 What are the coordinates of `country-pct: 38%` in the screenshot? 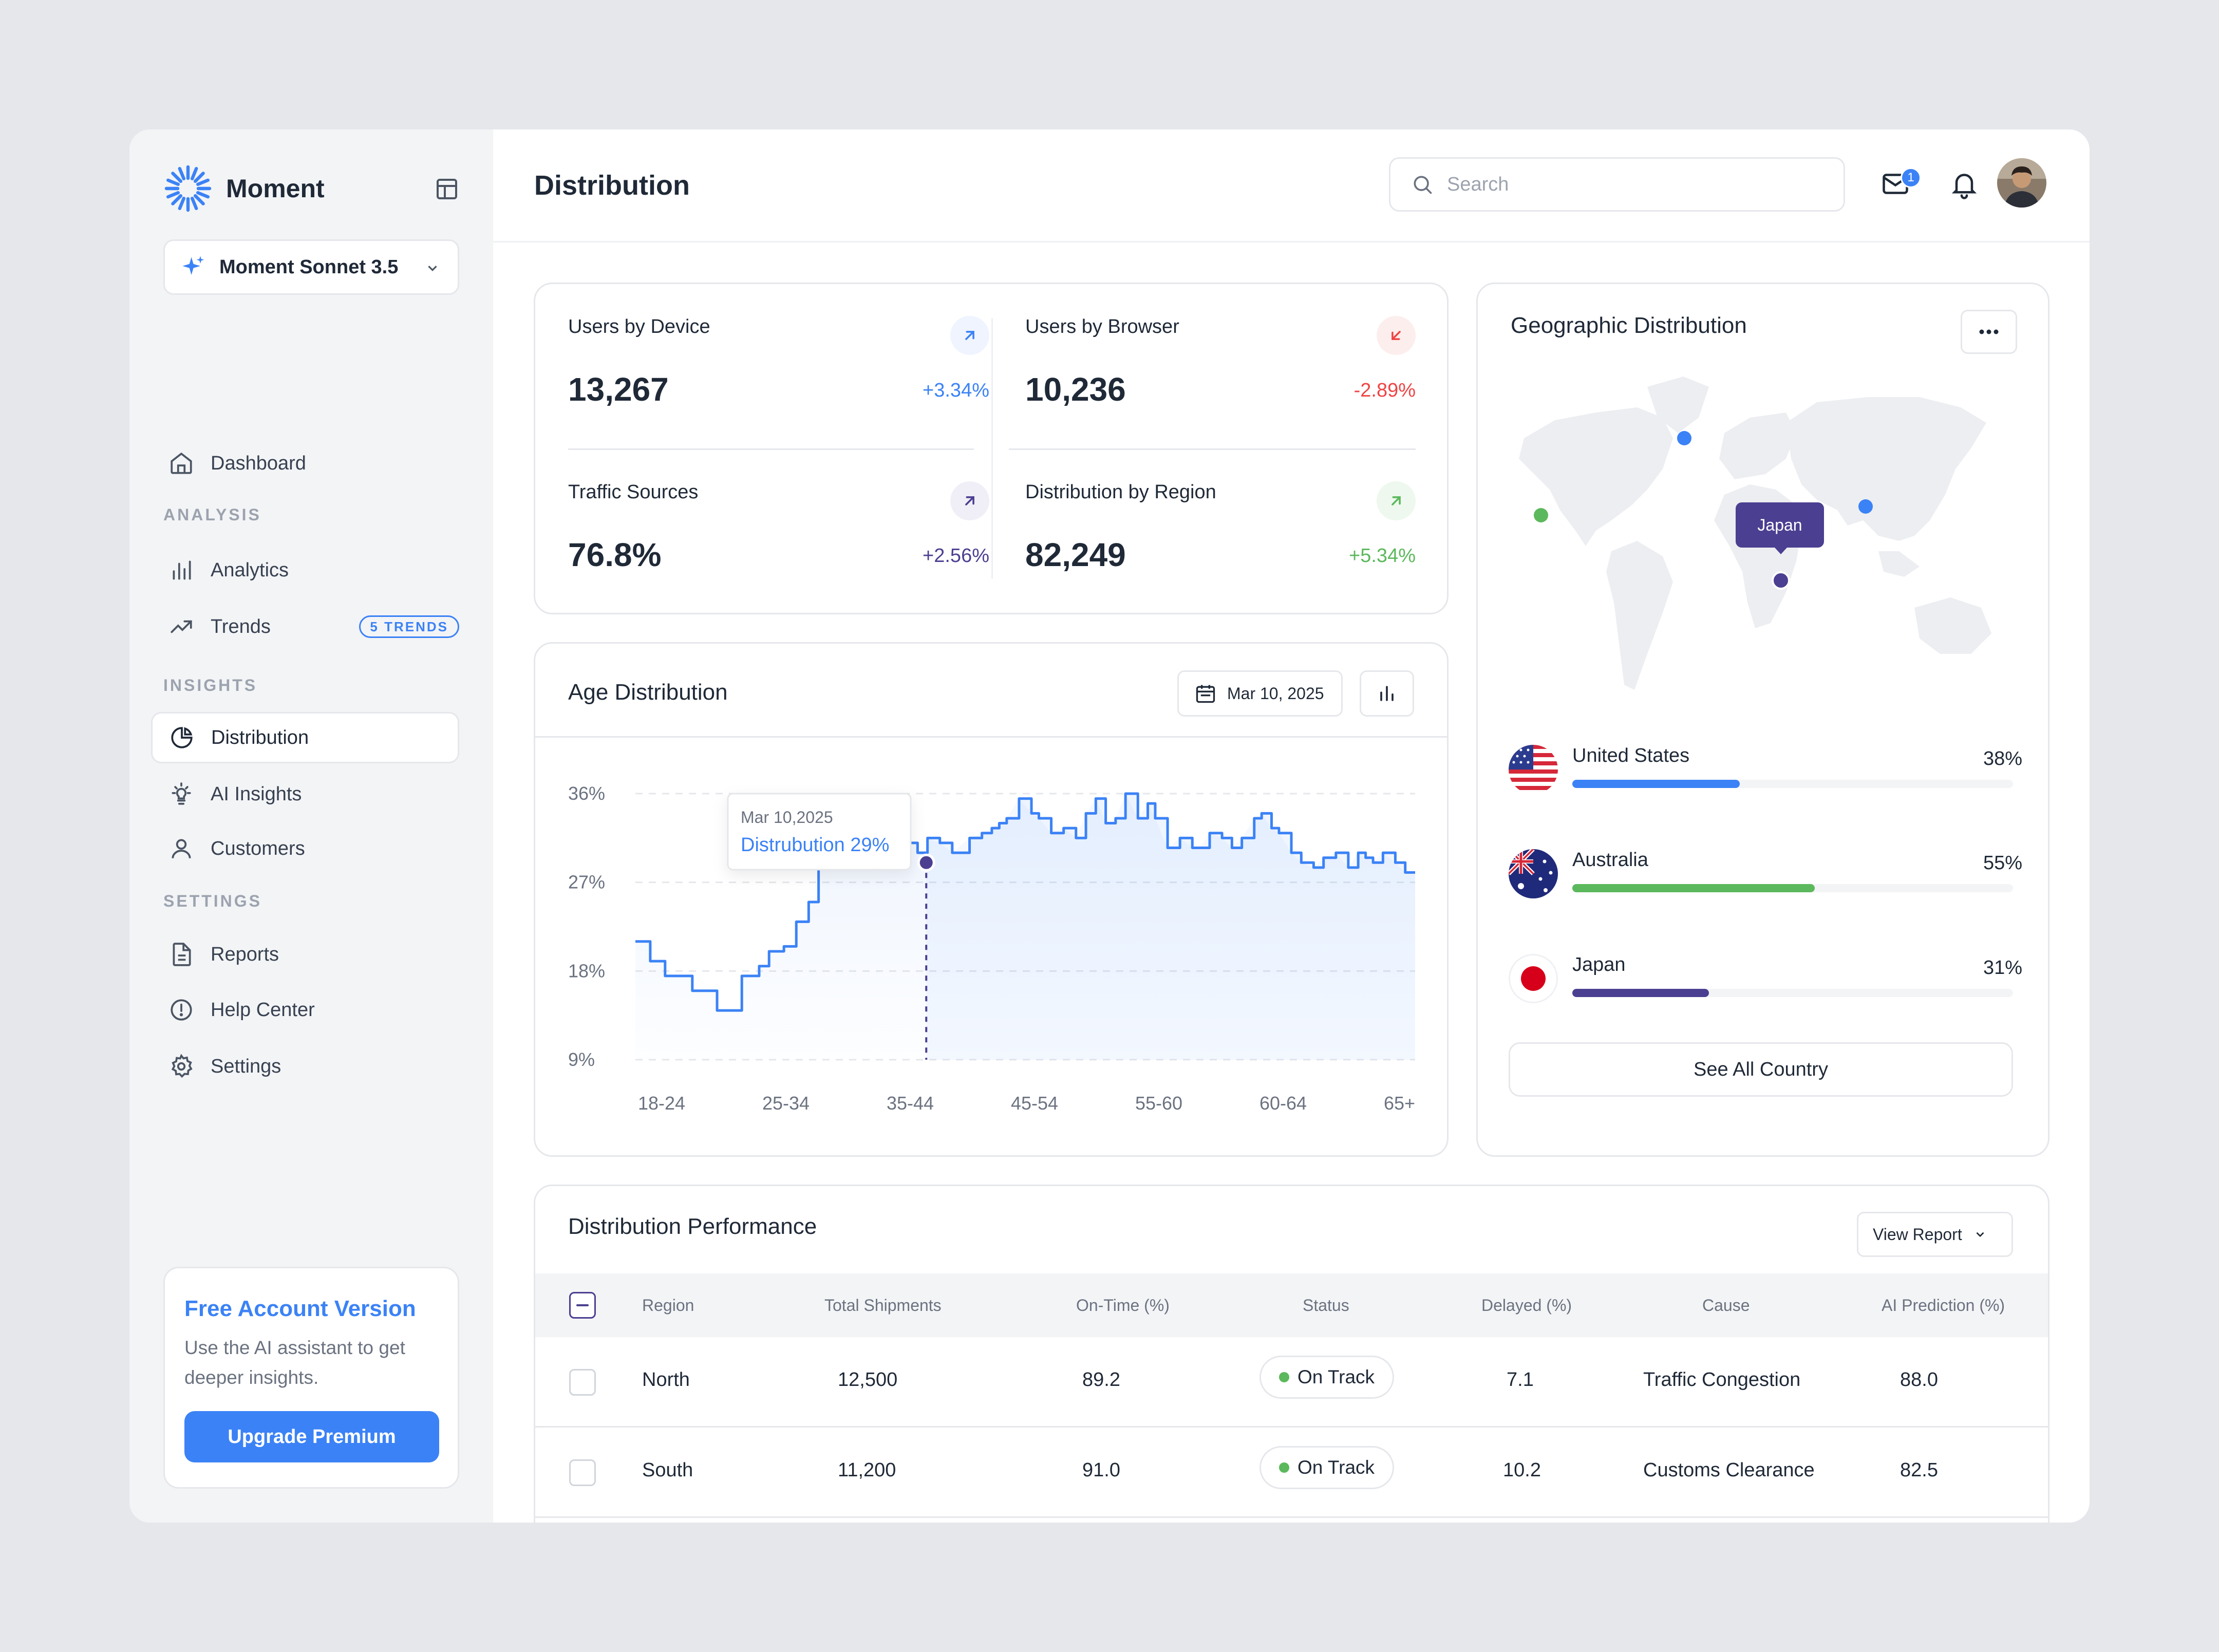 It's located at (2002, 759).